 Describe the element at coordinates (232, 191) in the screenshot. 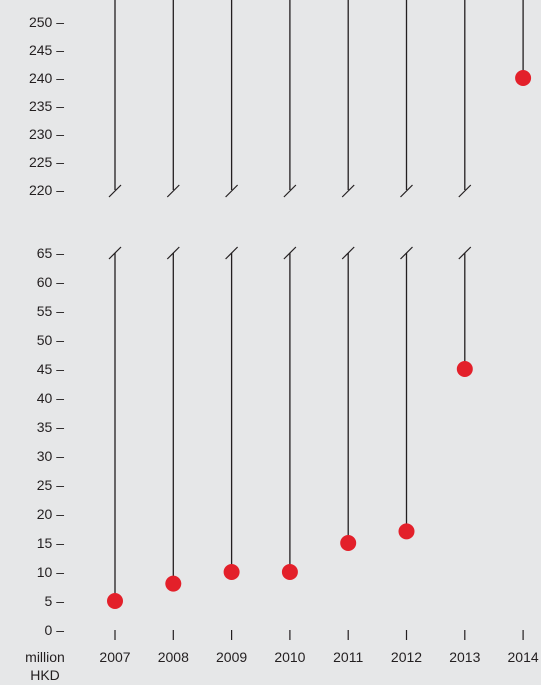

I see `break-mark-upper-2009` at that location.